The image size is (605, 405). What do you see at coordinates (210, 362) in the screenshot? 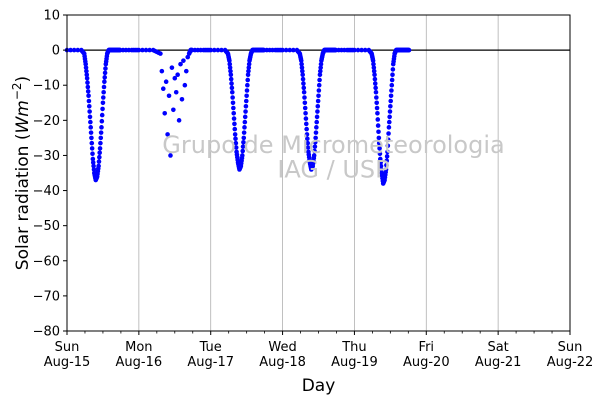
I see `x-tick-label-date: Aug-17` at bounding box center [210, 362].